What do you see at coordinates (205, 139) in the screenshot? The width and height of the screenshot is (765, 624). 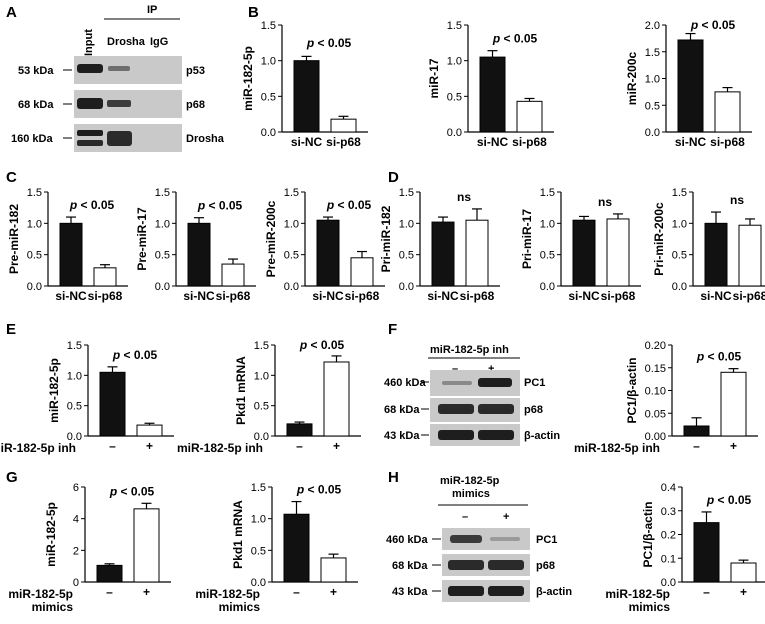 I see `protein-label-drosha: Drosha` at bounding box center [205, 139].